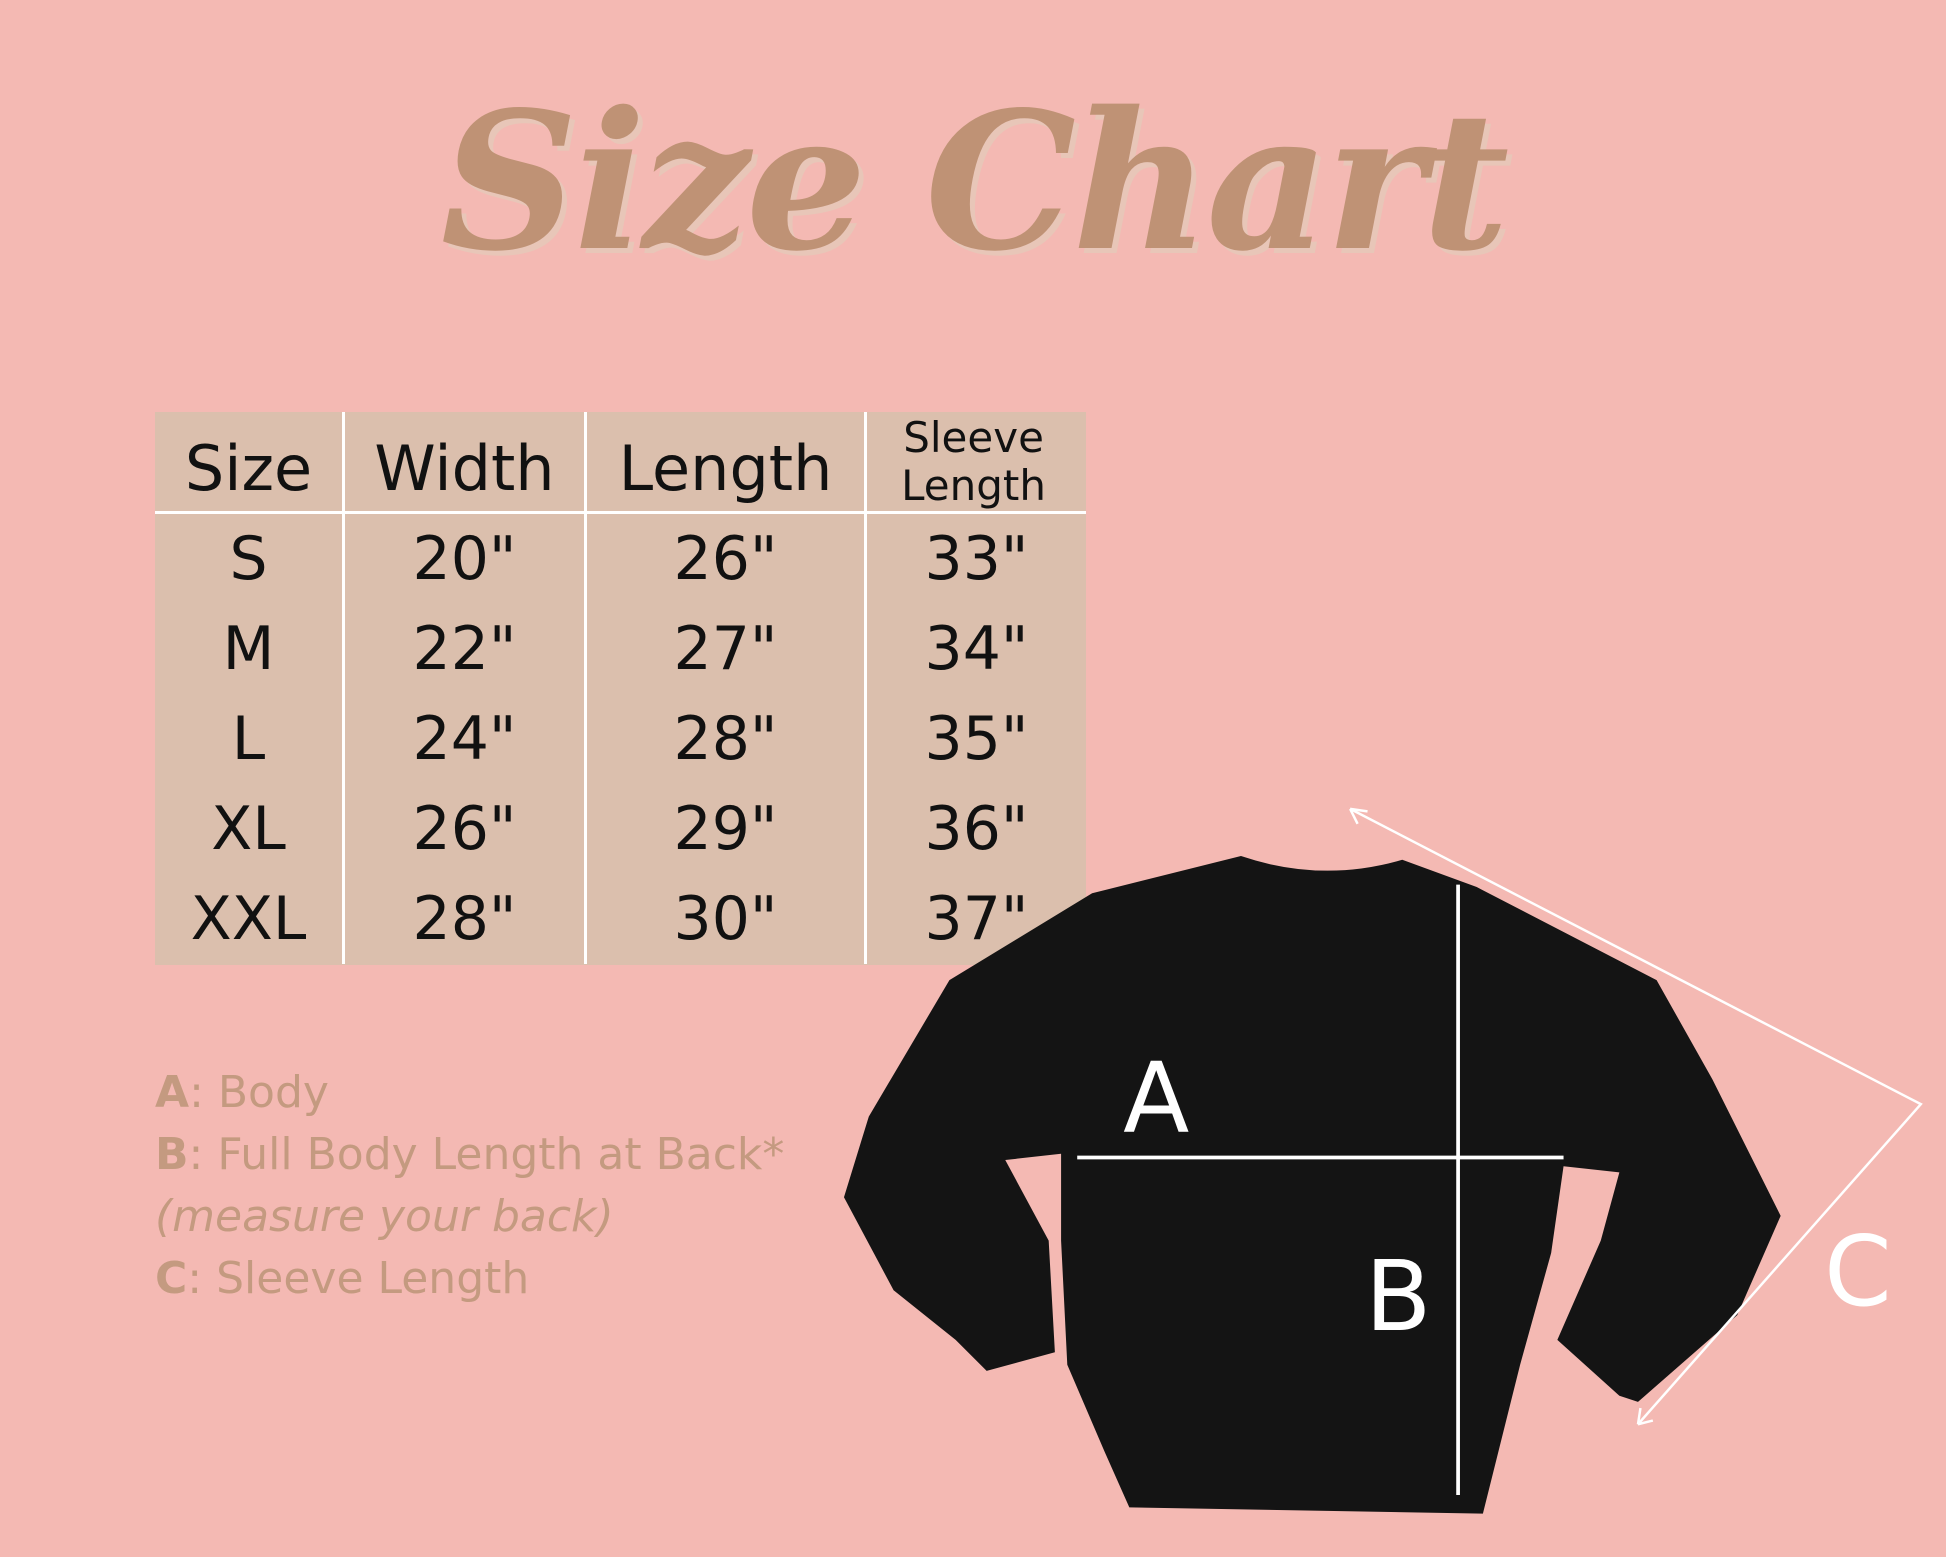 The width and height of the screenshot is (1946, 1557). Describe the element at coordinates (250, 739) in the screenshot. I see `cell-size: L` at that location.